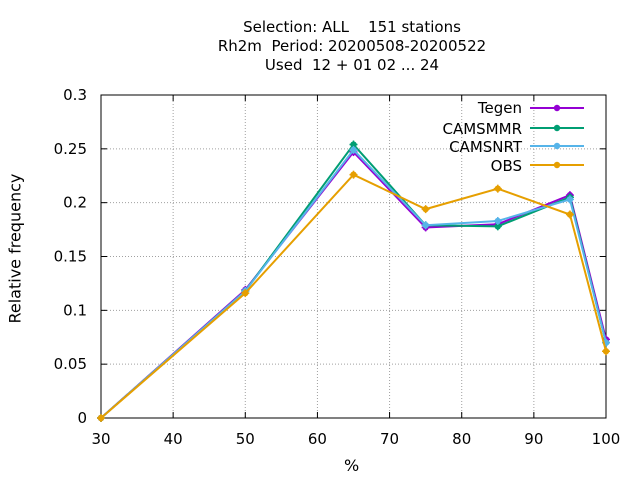 Image resolution: width=640 pixels, height=480 pixels. Describe the element at coordinates (75, 95) in the screenshot. I see `y-tick-label: 0.3` at that location.